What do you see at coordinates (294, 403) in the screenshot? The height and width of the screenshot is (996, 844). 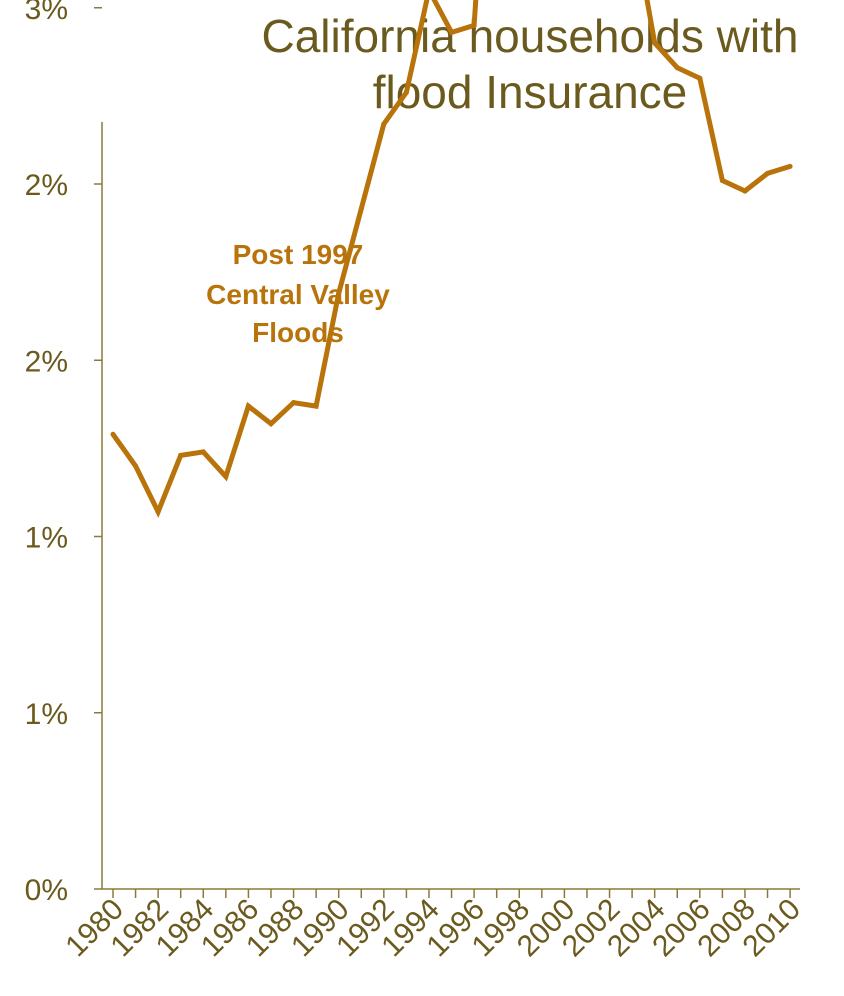 I see `data-point-1988` at bounding box center [294, 403].